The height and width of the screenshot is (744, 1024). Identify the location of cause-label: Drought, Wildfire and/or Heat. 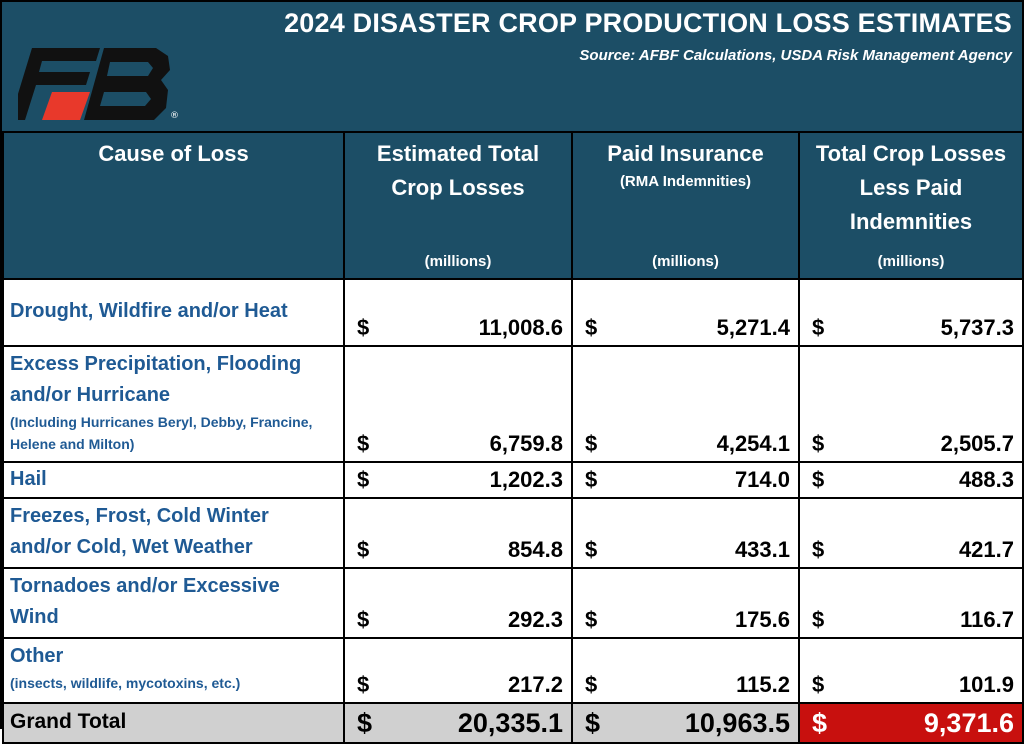
(149, 311).